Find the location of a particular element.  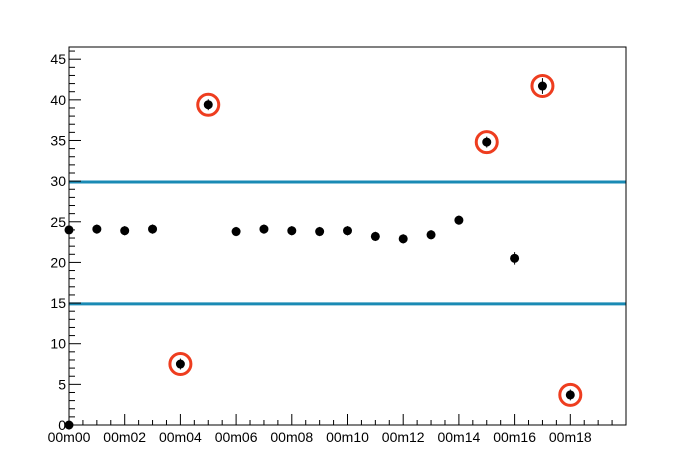

y-tick-label: 45 is located at coordinates (58, 59).